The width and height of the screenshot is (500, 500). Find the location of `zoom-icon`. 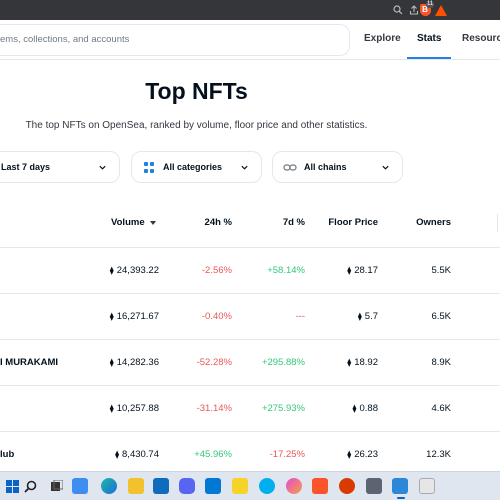

zoom-icon is located at coordinates (398, 10).